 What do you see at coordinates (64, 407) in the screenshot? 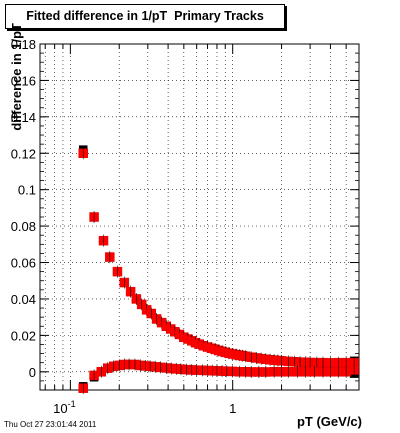
I see `x-tick-label: 10-1` at bounding box center [64, 407].